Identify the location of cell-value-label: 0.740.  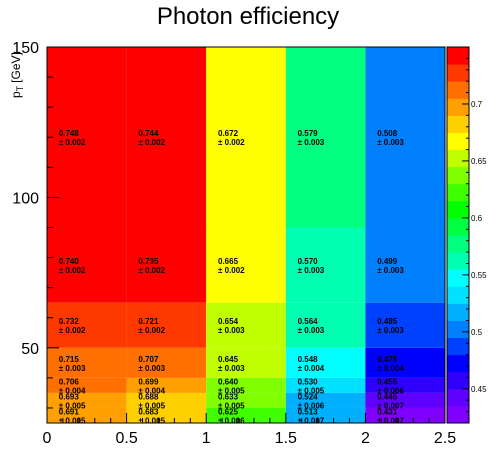
(69, 261).